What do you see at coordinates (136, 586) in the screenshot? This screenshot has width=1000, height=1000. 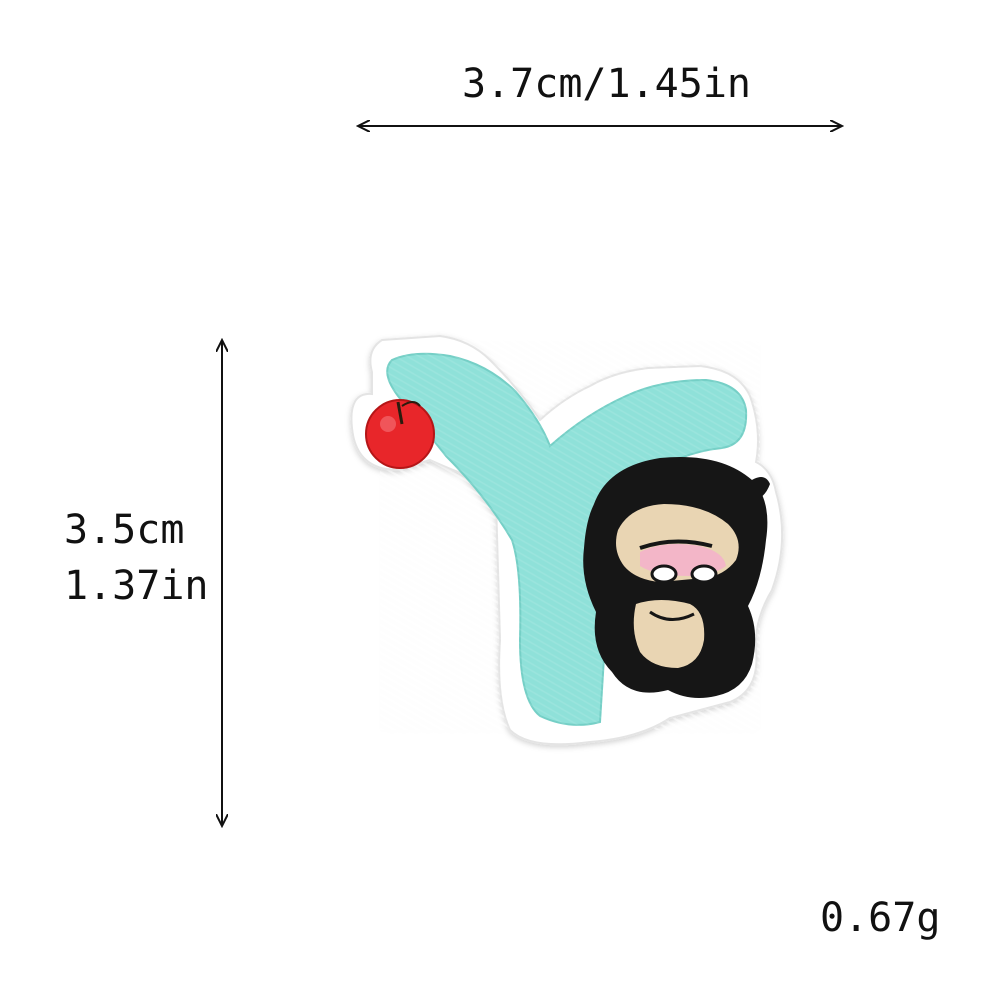 I see `height-dimension-in-label: 1.37in` at bounding box center [136, 586].